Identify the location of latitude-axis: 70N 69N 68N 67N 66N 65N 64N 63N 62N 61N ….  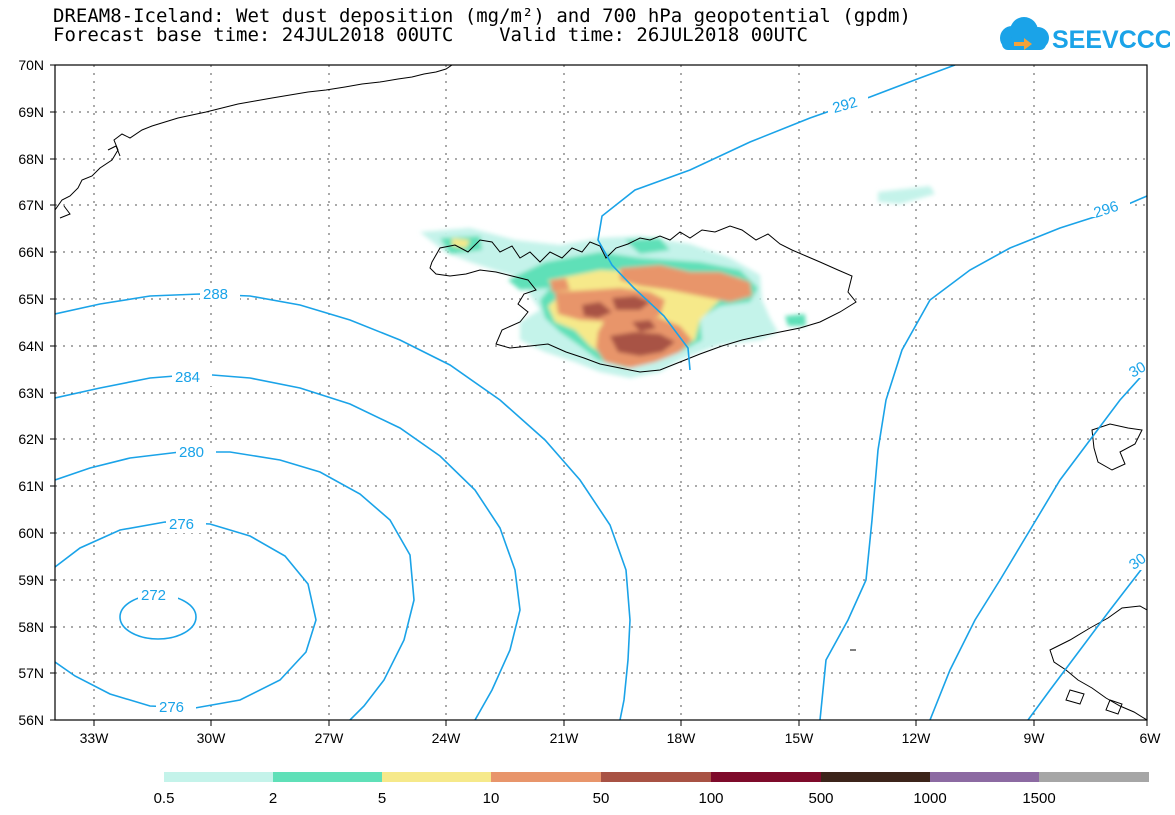
(36, 392).